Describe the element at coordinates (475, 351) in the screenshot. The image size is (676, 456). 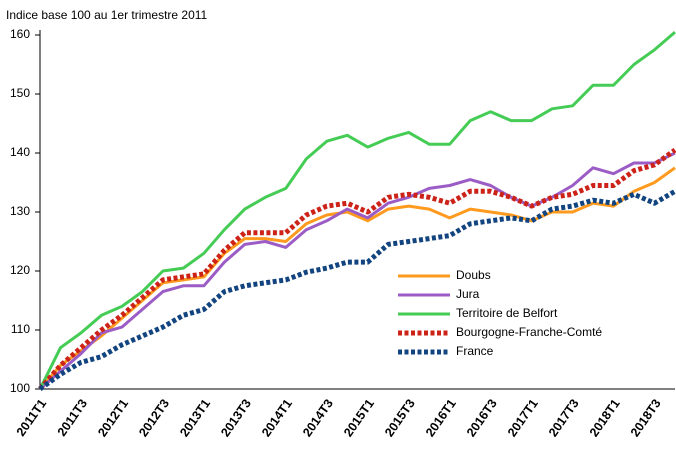
I see `legend-label: France` at that location.